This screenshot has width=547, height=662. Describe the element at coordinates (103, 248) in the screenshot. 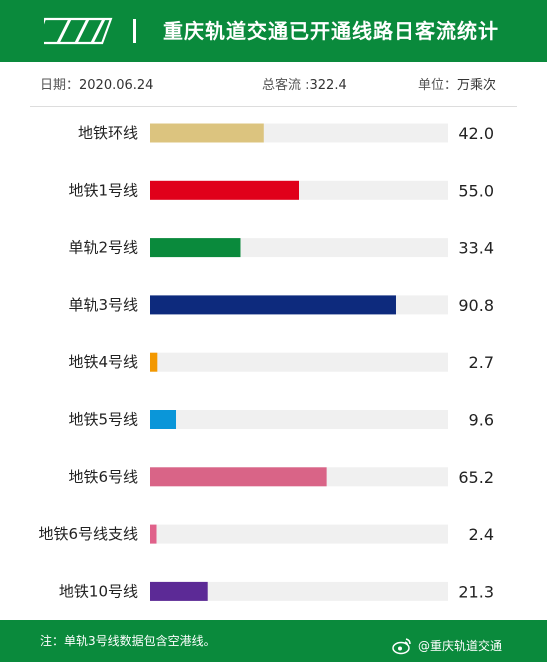

I see `category-label: 单轨2号线` at that location.